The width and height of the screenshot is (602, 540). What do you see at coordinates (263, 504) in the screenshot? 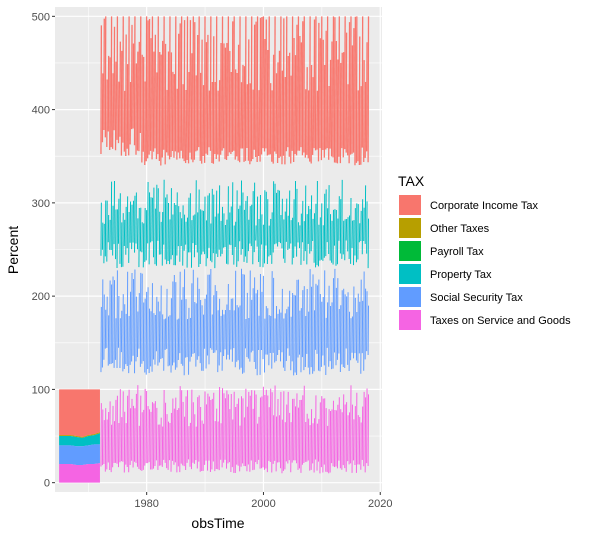
I see `x-tick-label: 2000` at bounding box center [263, 504].